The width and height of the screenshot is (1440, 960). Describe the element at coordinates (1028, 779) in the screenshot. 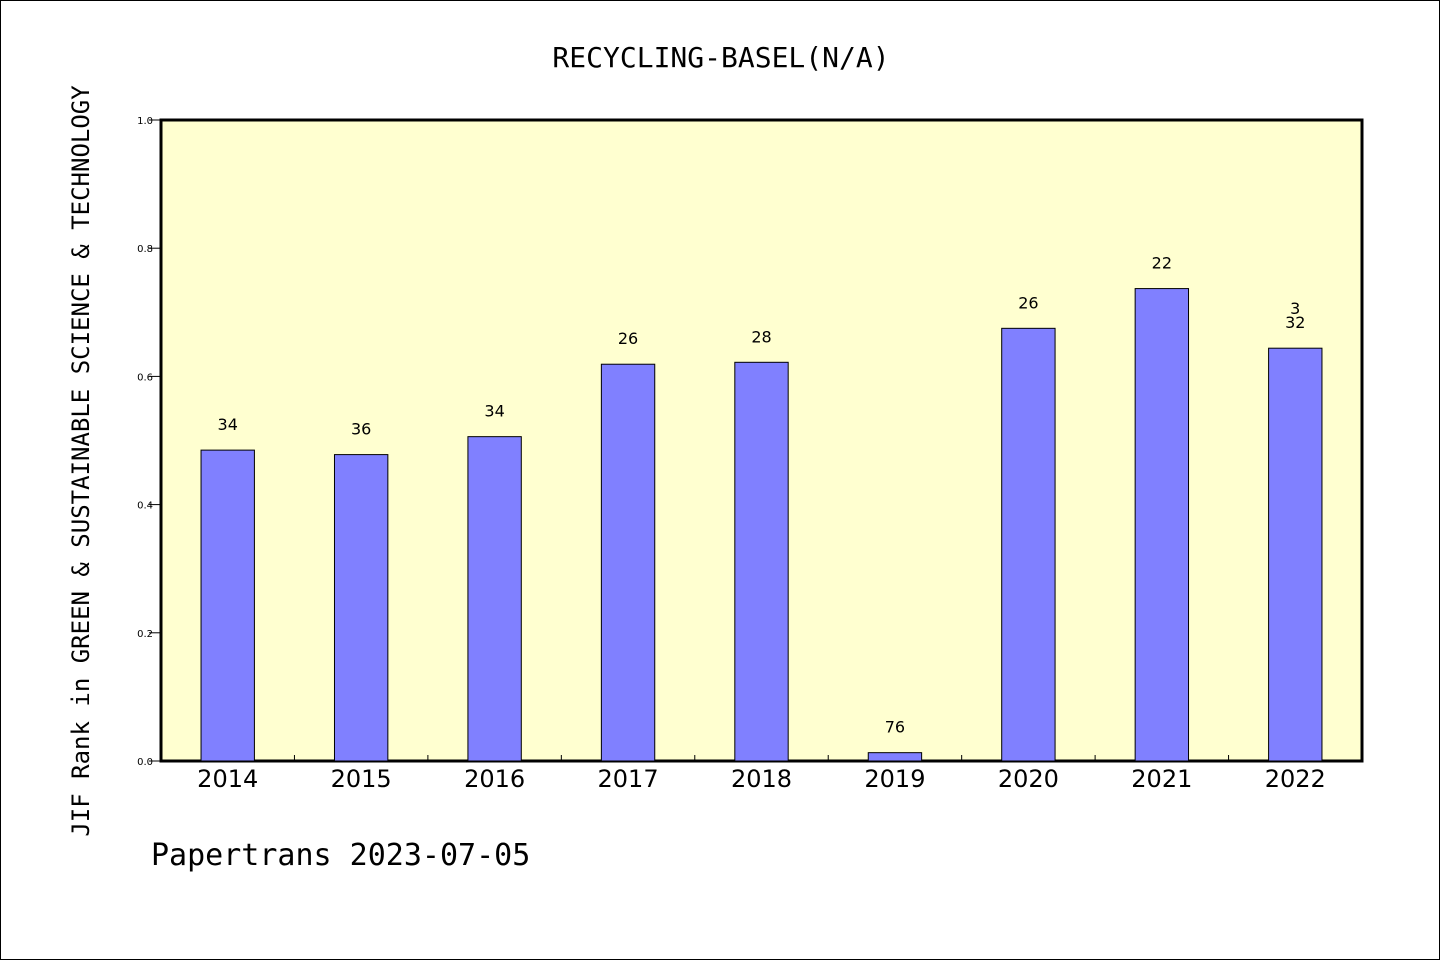

I see `x-tick-label: 2020` at that location.